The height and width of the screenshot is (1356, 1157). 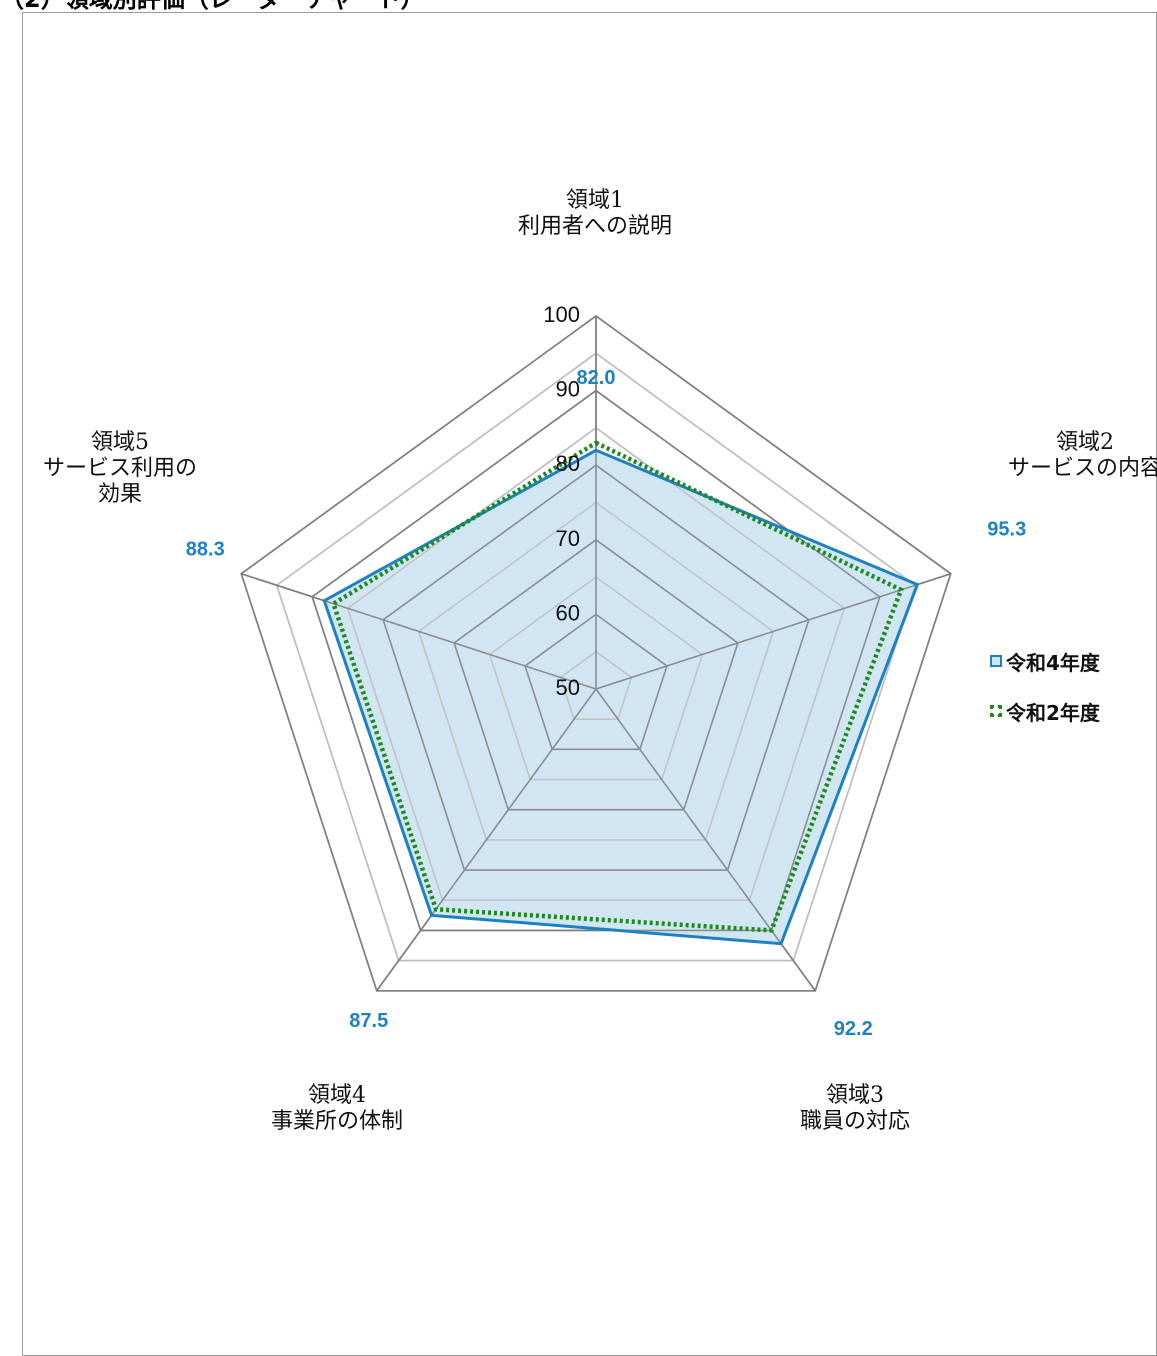 I want to click on axis-label-1: 領域1 利用者への説明, so click(x=594, y=213).